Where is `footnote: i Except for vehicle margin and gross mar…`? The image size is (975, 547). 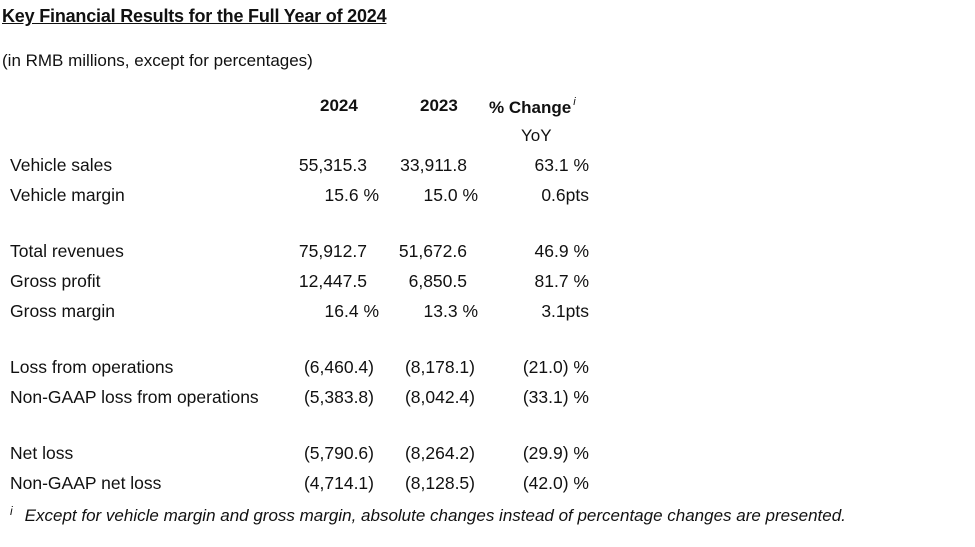
footnote: i Except for vehicle margin and gross mar… is located at coordinates (428, 515).